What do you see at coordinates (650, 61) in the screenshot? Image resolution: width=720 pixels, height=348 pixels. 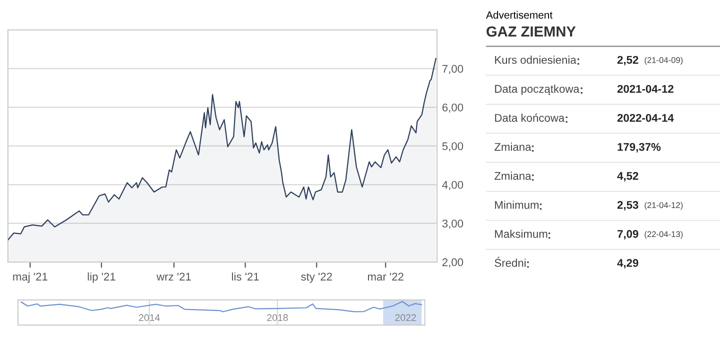 I see `text: 2,52 (21-04-09)` at bounding box center [650, 61].